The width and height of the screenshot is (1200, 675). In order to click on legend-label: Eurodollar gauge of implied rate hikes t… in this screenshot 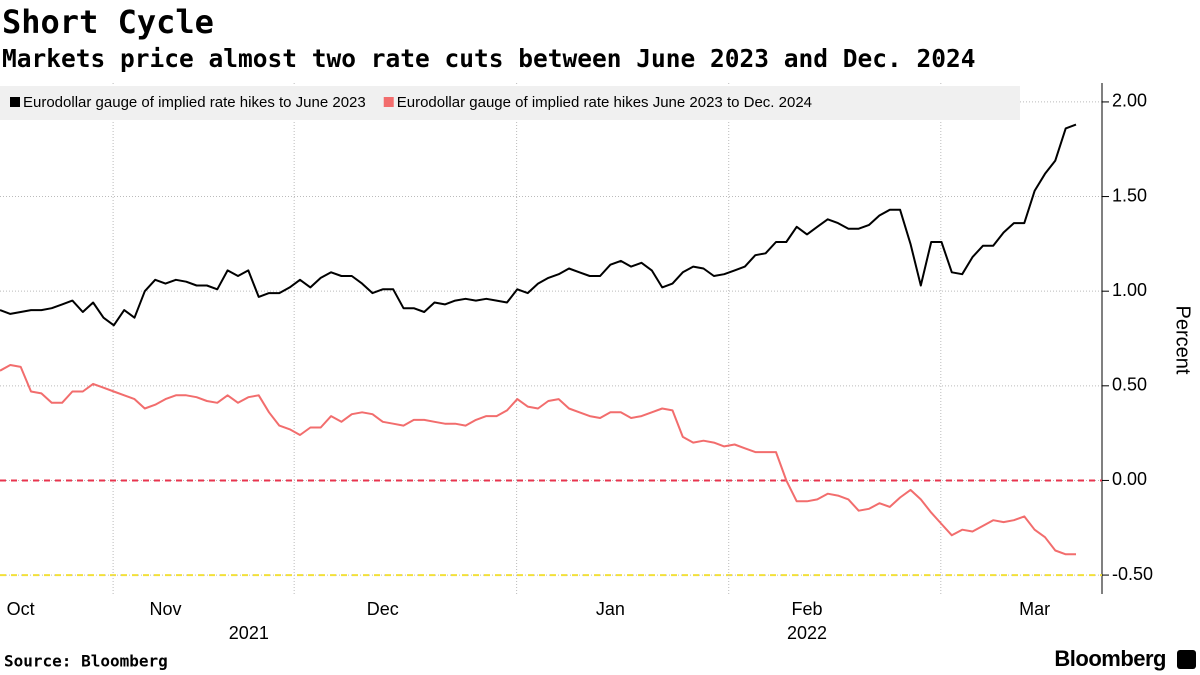, I will do `click(194, 102)`.